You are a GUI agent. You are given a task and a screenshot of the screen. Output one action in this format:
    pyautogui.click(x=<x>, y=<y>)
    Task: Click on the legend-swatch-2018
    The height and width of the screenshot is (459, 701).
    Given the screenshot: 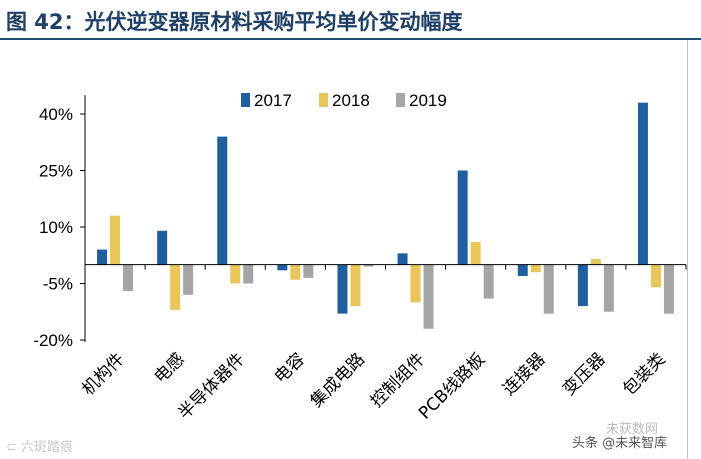 What is the action you would take?
    pyautogui.click(x=323, y=100)
    